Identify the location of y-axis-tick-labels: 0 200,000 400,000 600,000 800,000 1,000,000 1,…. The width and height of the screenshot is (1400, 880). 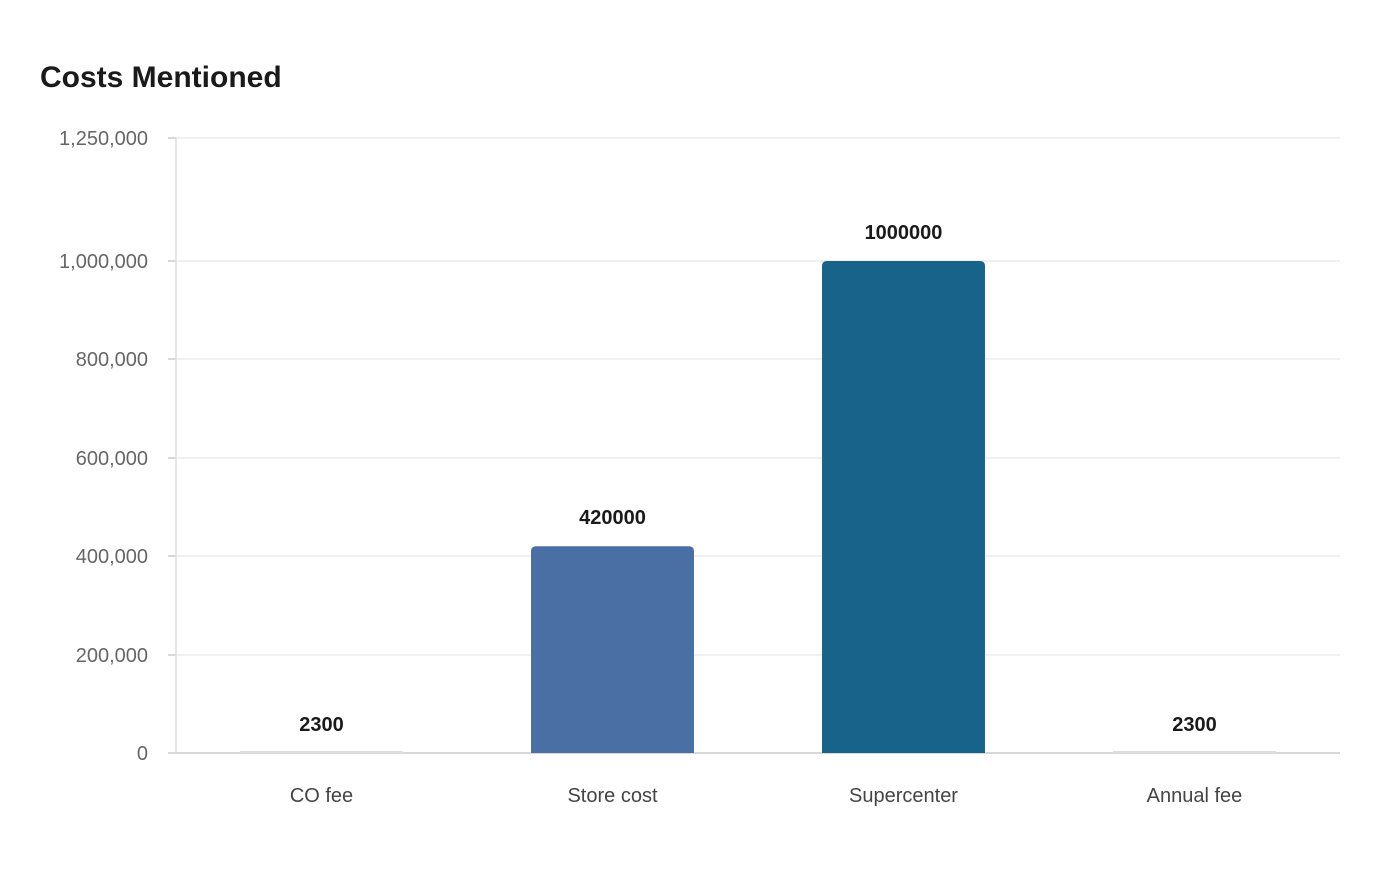
(103, 446).